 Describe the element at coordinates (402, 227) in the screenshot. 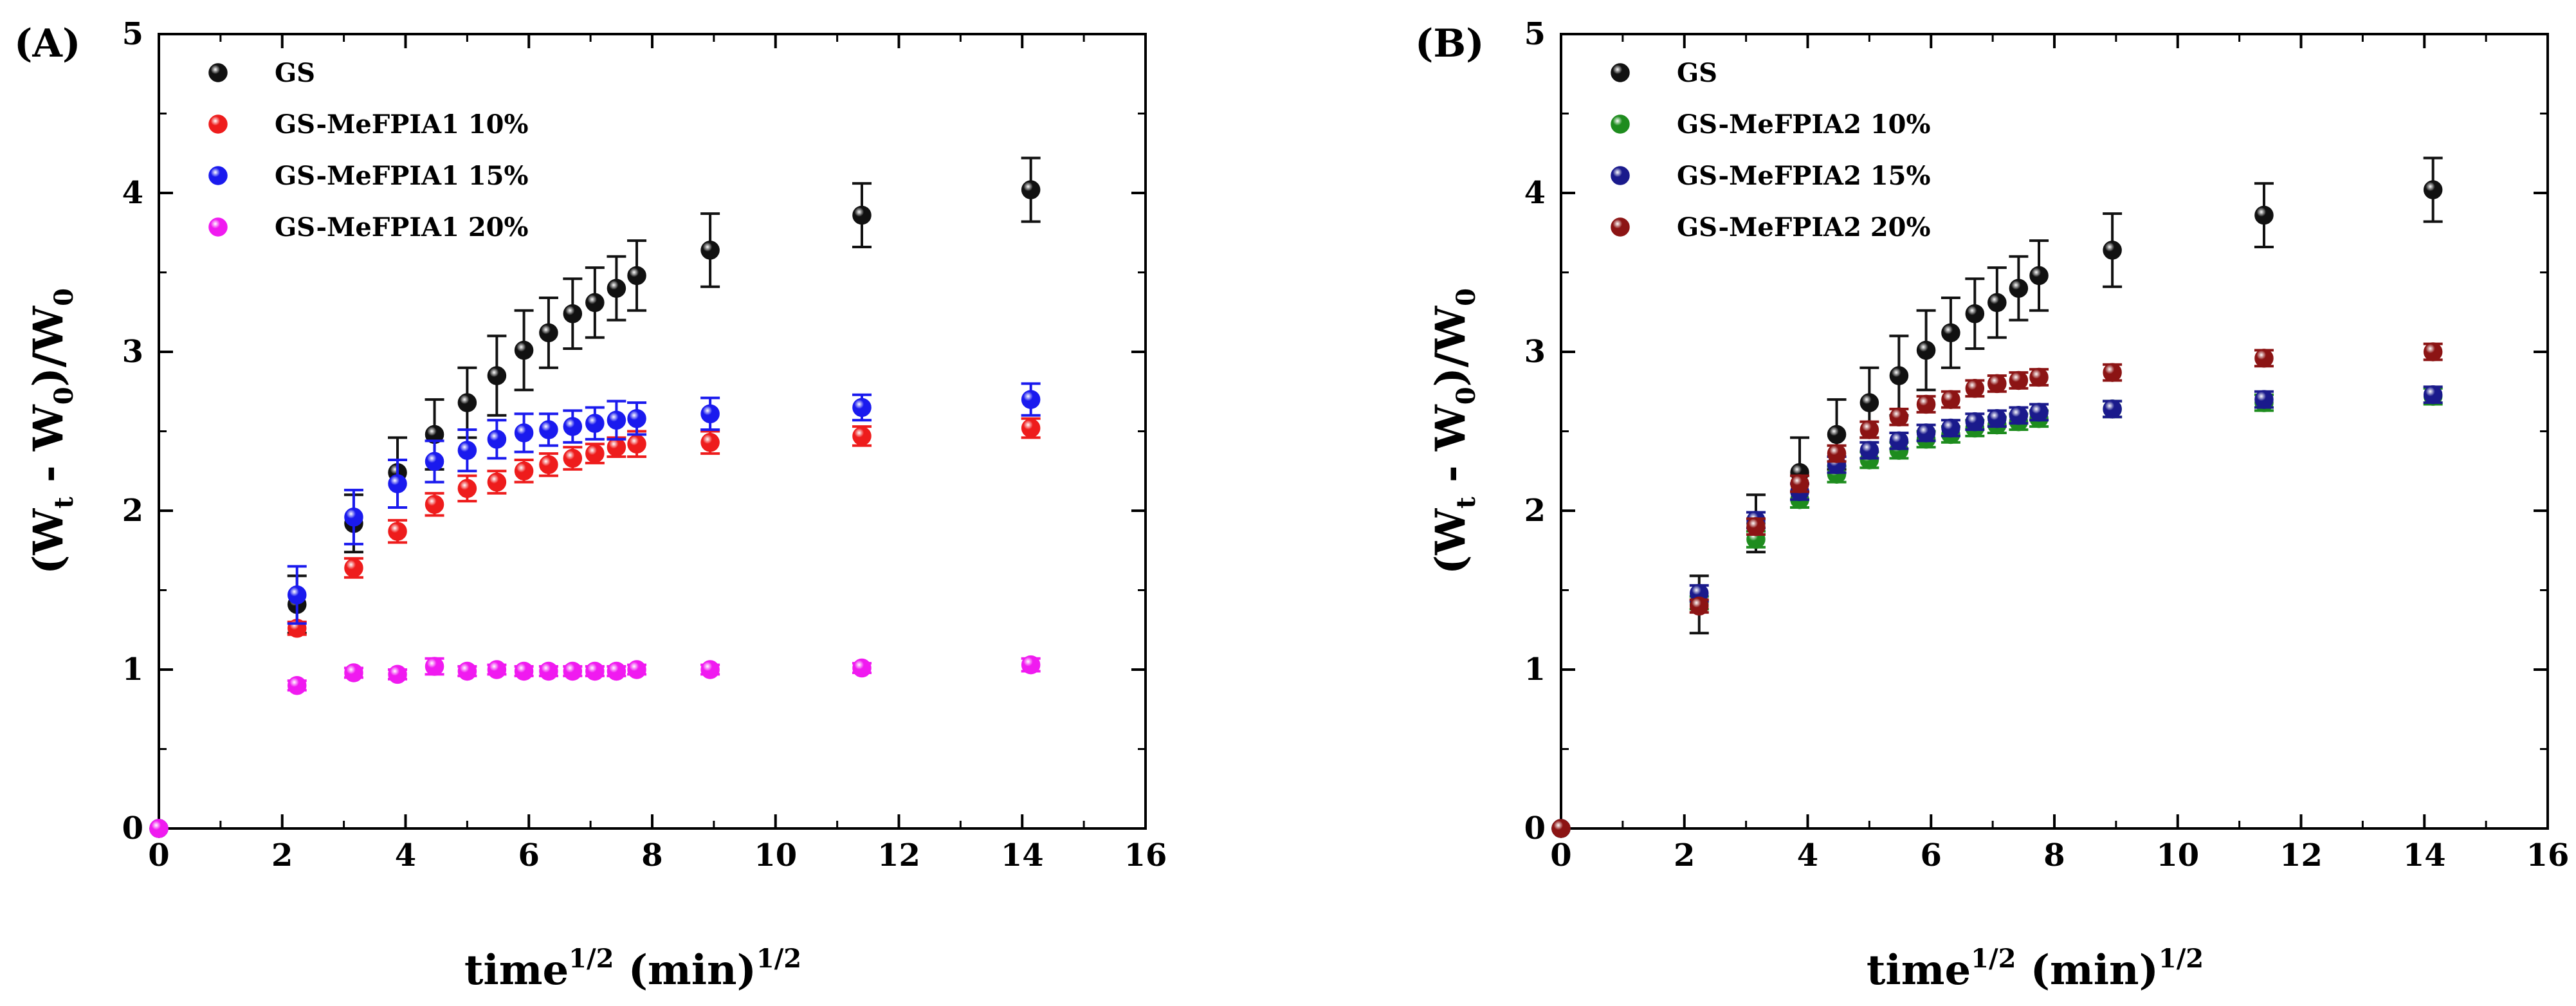

I see `legend-label-gs-mefpia1-20pct: GS-MeFPIA1 20%` at that location.